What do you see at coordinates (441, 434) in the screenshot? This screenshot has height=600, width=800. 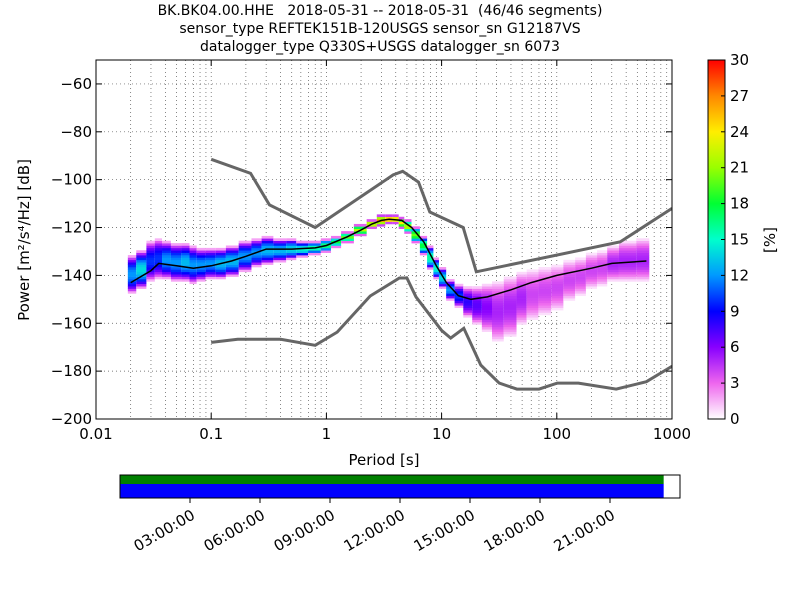 I see `x-tick-label: 10` at bounding box center [441, 434].